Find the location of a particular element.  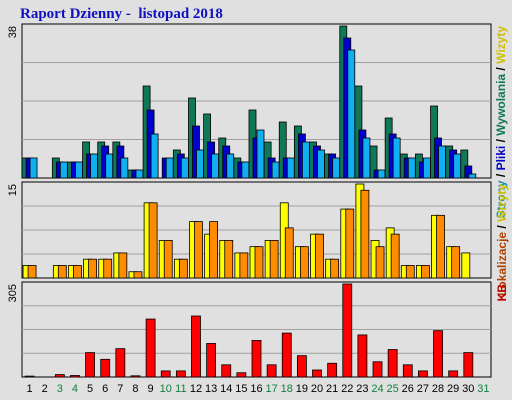

x-tick-label-day-9: 9 is located at coordinates (151, 389).